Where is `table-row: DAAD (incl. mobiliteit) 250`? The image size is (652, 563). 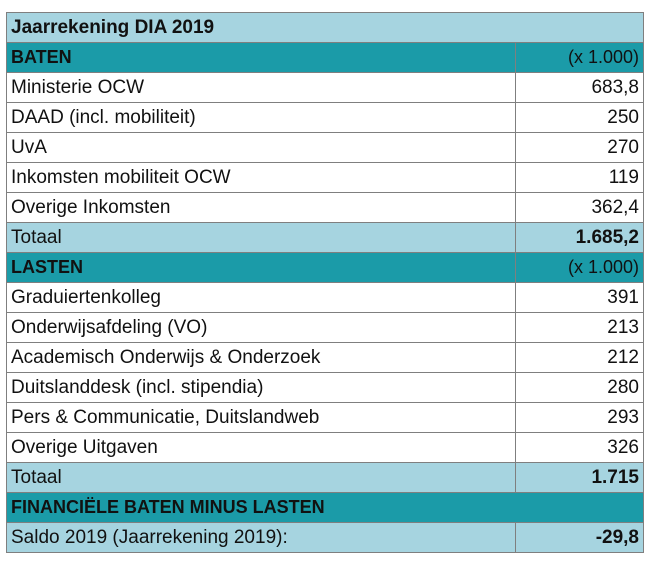 table-row: DAAD (incl. mobiliteit) 250 is located at coordinates (324, 117).